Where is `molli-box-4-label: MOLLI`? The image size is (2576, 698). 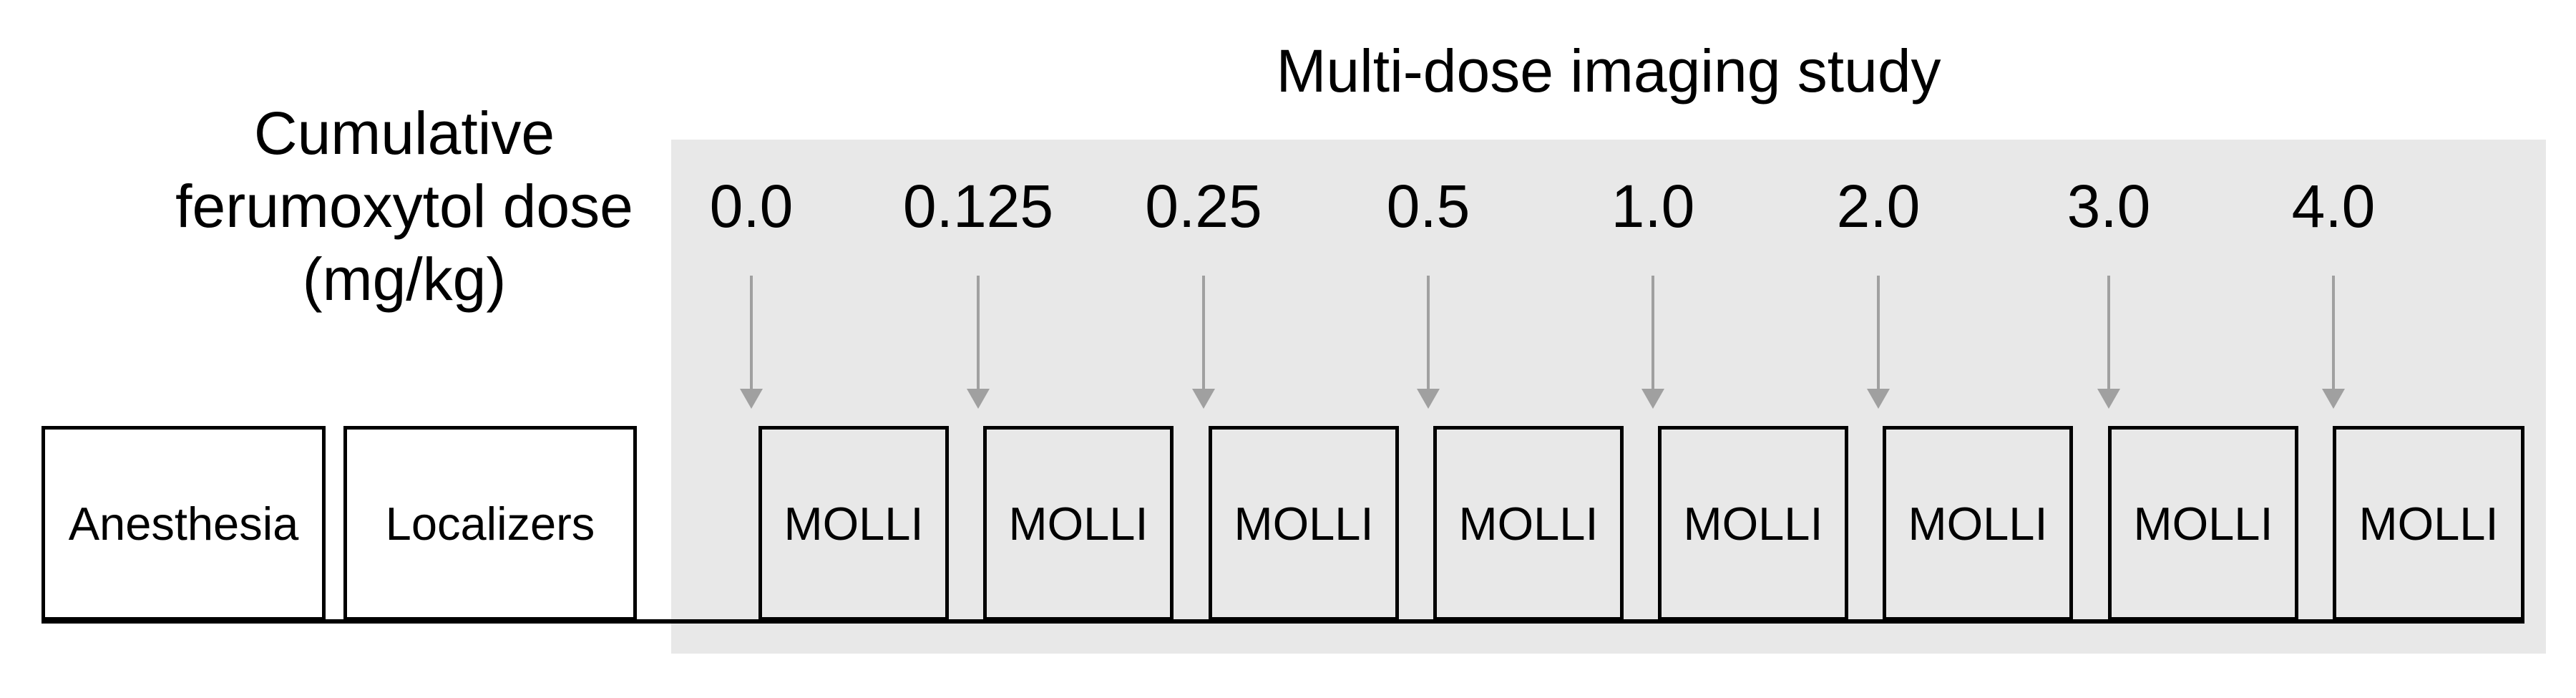
molli-box-4-label: MOLLI is located at coordinates (1529, 523).